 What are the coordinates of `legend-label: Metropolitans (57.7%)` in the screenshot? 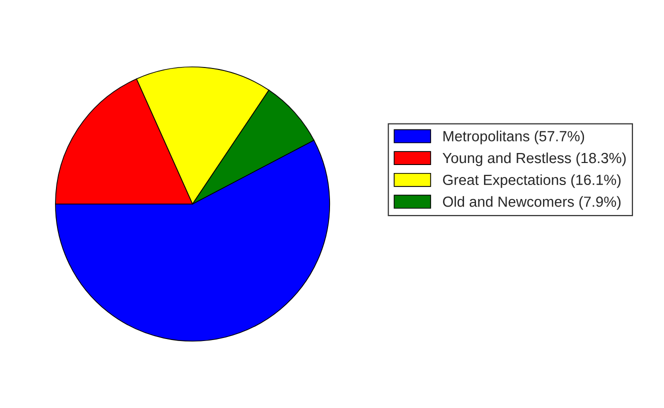 It's located at (514, 137).